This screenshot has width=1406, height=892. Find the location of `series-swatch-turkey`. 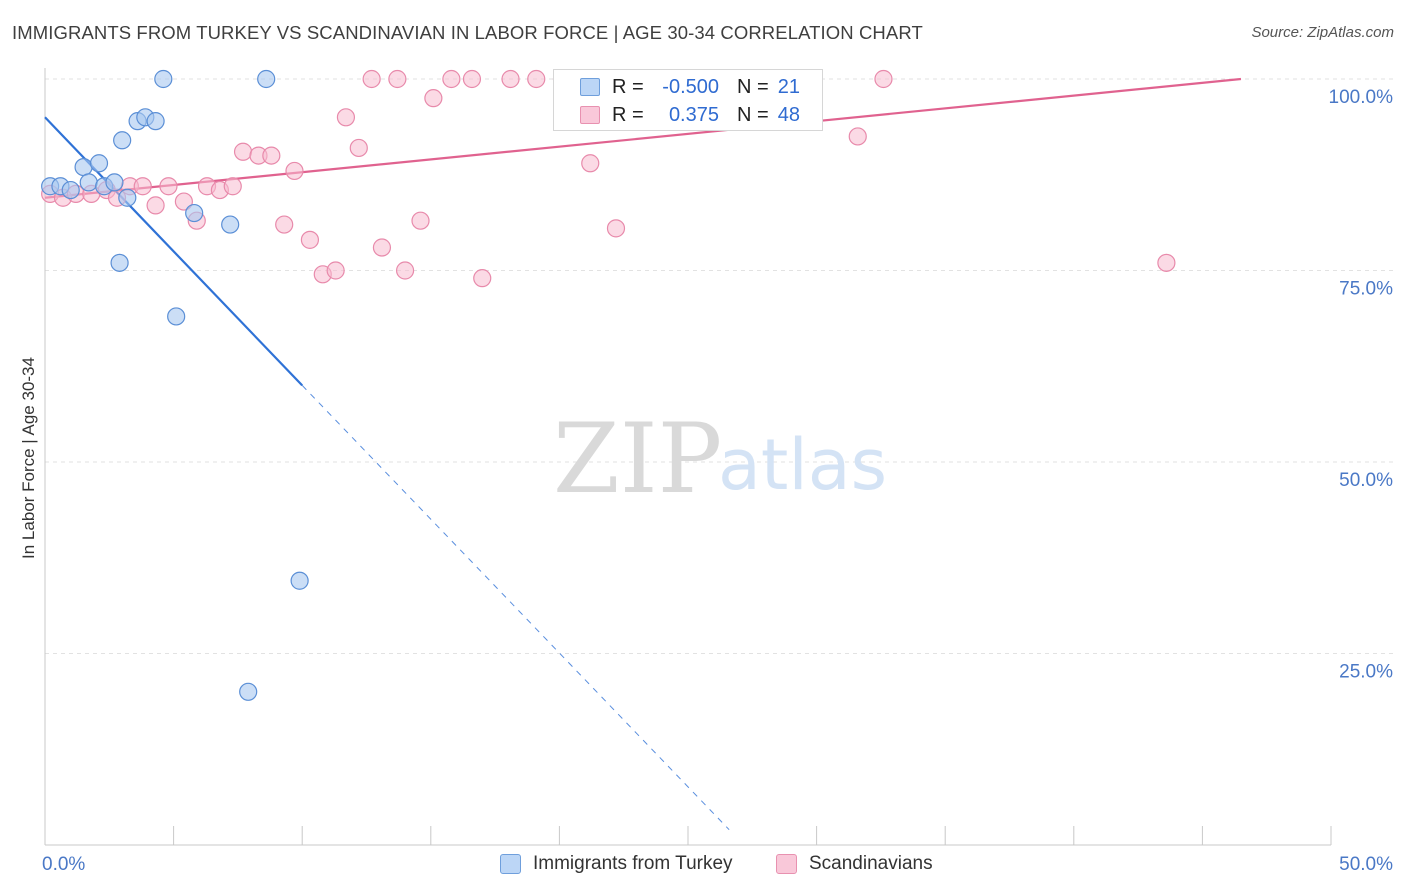

series-swatch-turkey is located at coordinates (510, 864).